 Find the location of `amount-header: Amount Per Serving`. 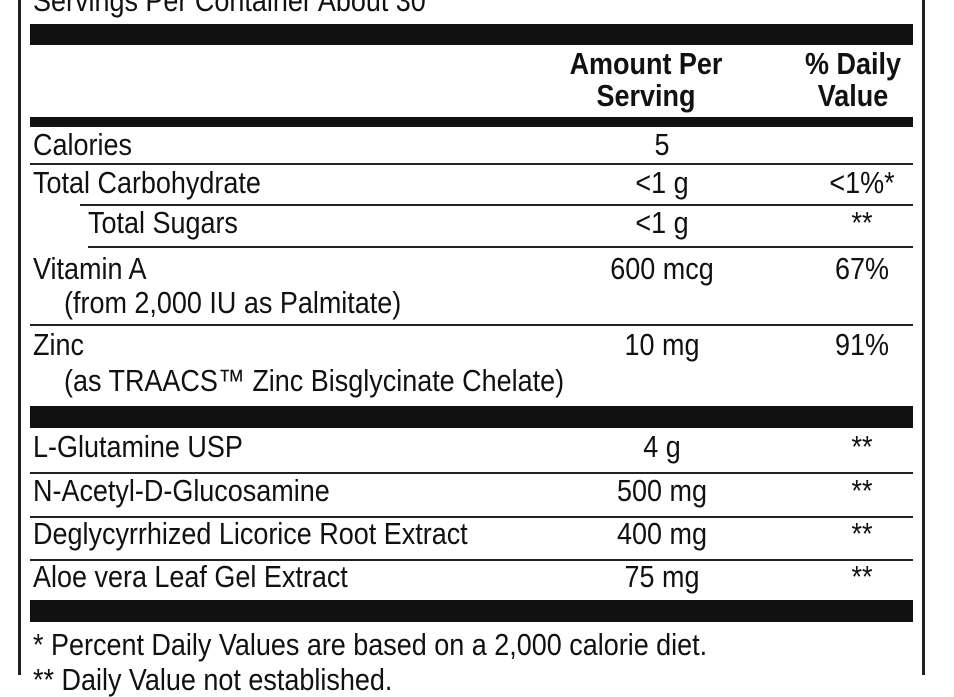

amount-header: Amount Per Serving is located at coordinates (646, 80).